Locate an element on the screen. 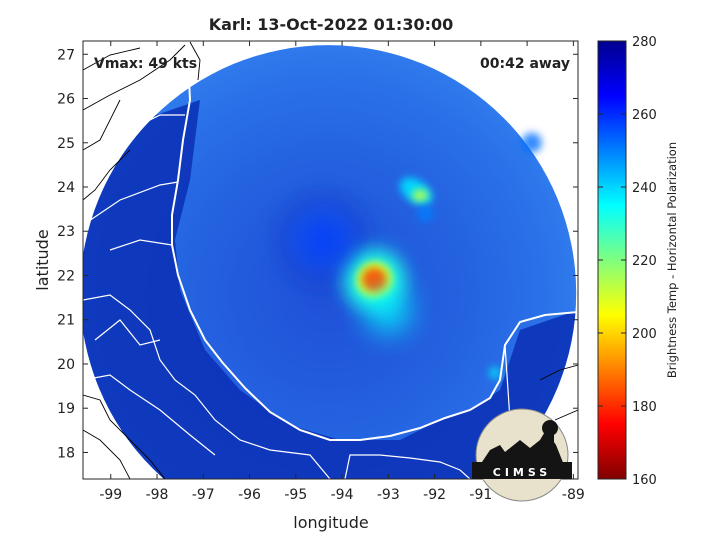 Image resolution: width=720 pixels, height=540 pixels. x-axis-label: longitude is located at coordinates (330, 522).